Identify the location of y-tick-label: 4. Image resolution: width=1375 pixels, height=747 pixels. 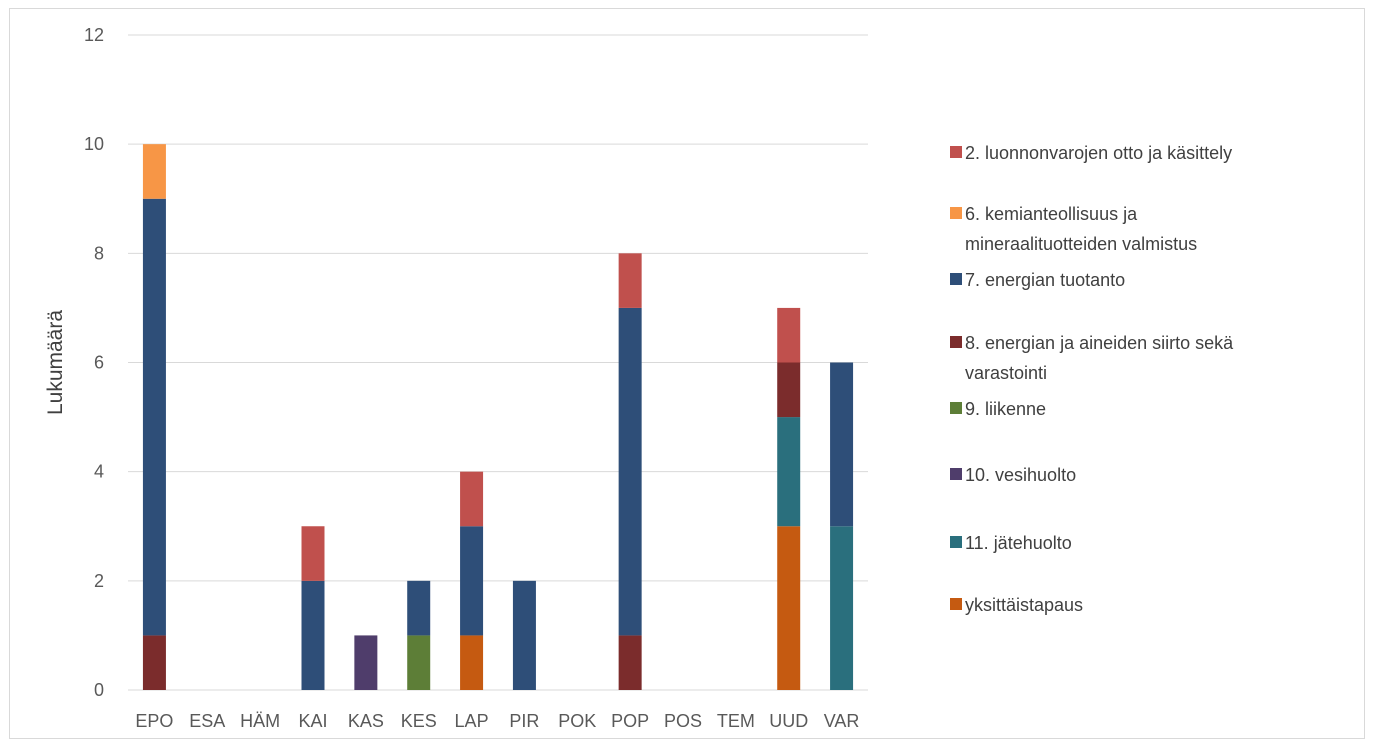
(99, 472).